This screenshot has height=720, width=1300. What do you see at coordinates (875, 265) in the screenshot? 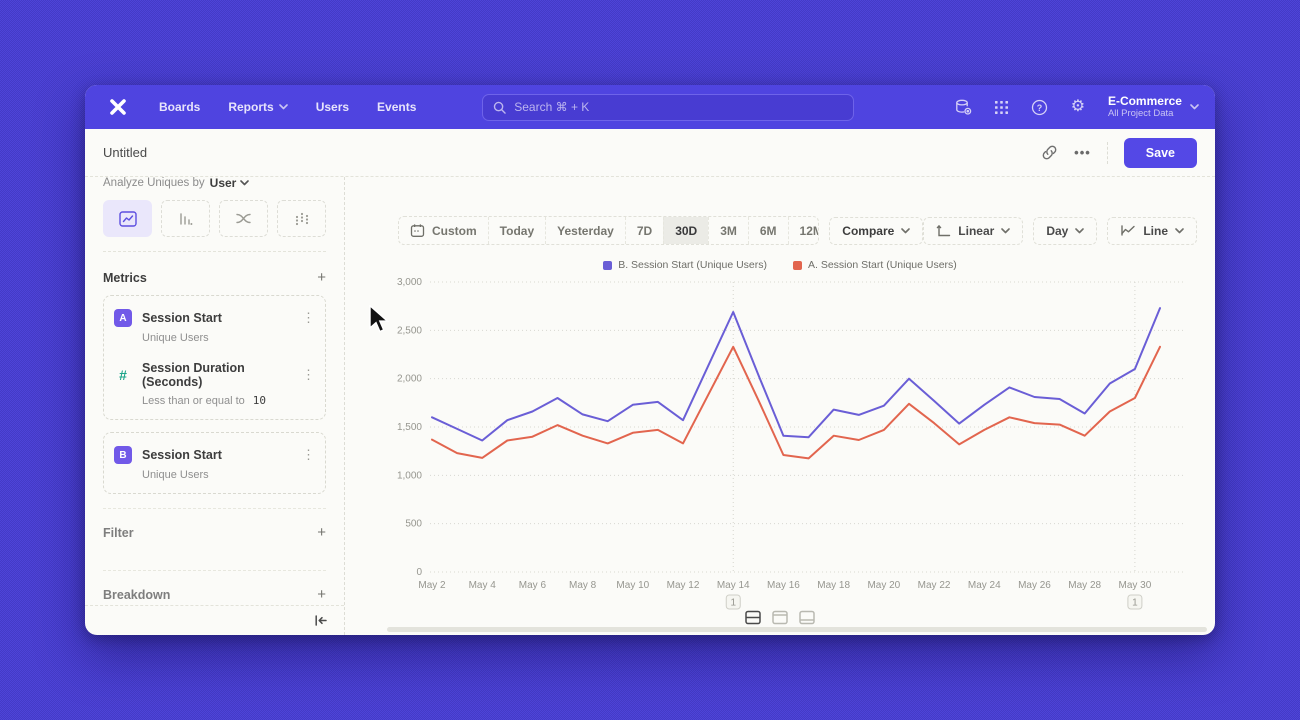
I see `legend-item-a: A. Session Start (Unique Users)` at bounding box center [875, 265].